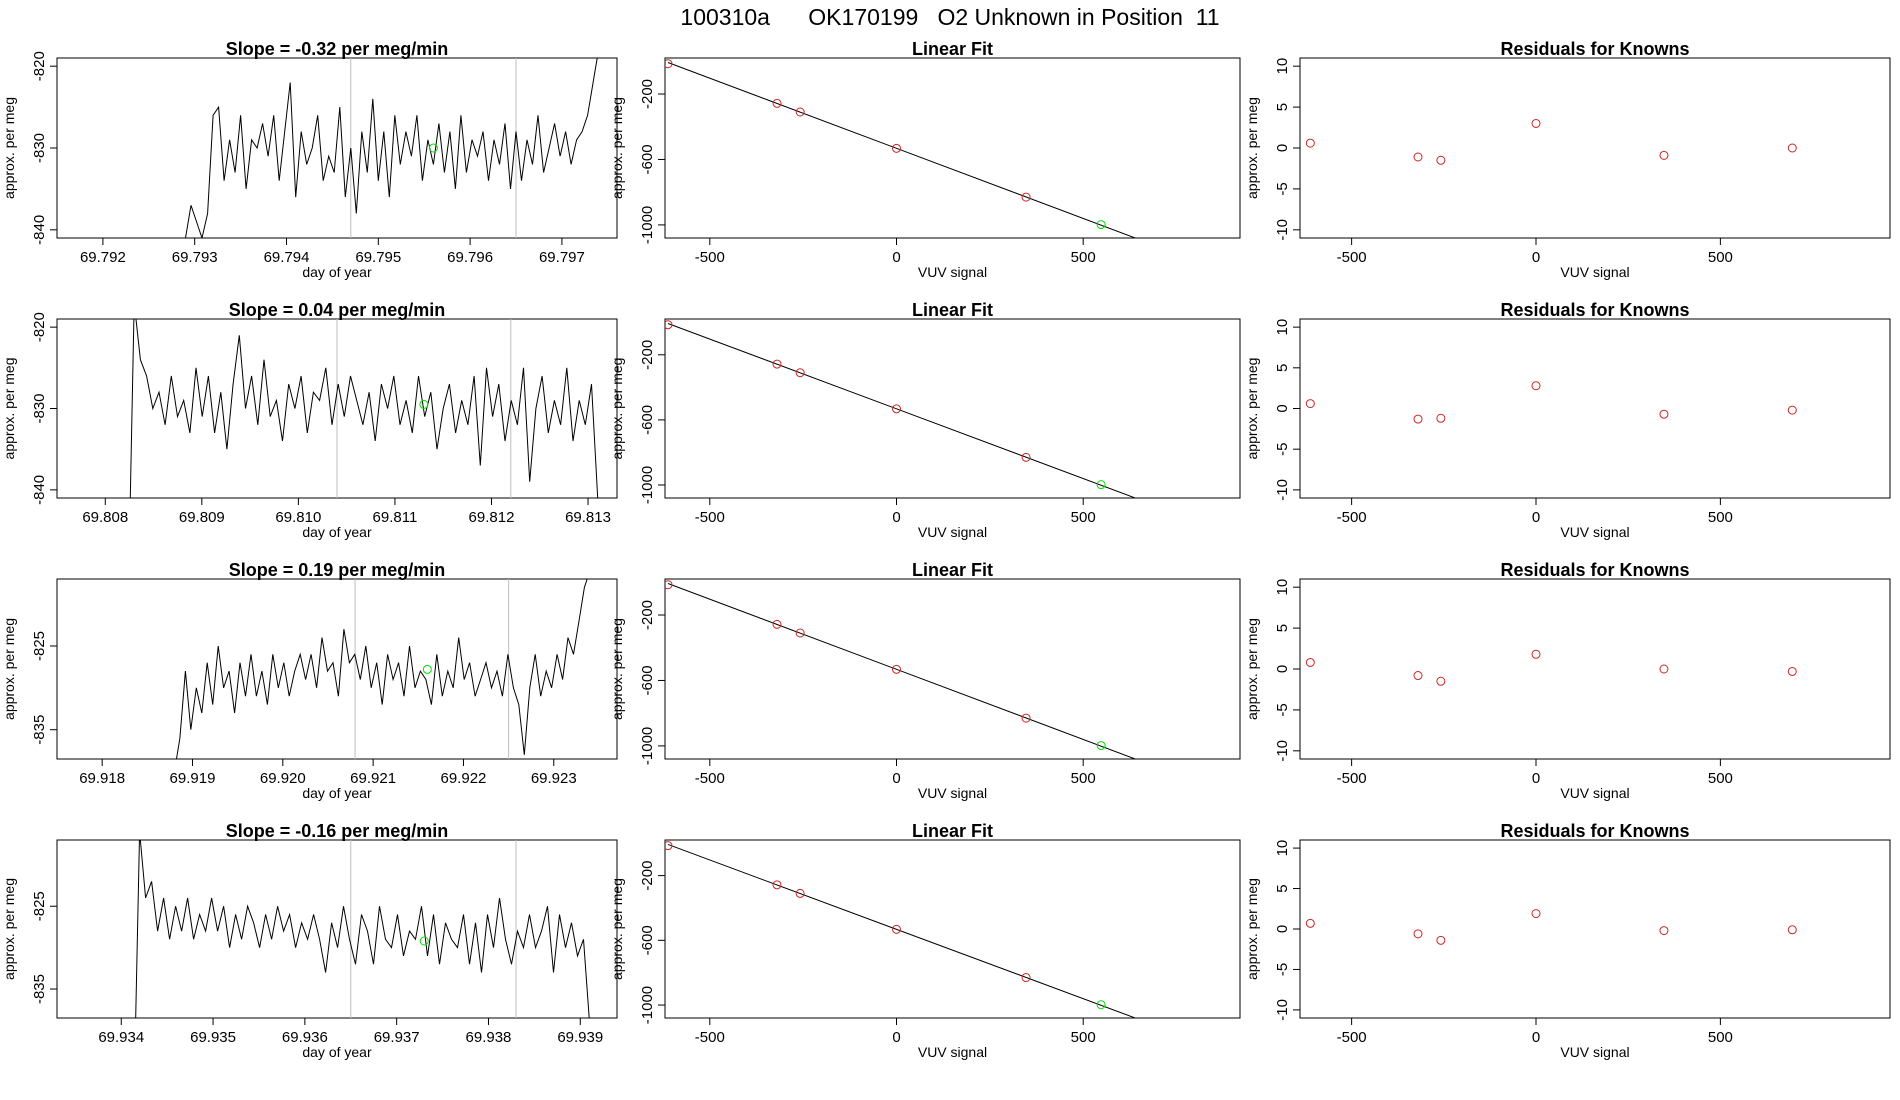  I want to click on panel-title: Slope = 0.04 per meg/min, so click(337, 310).